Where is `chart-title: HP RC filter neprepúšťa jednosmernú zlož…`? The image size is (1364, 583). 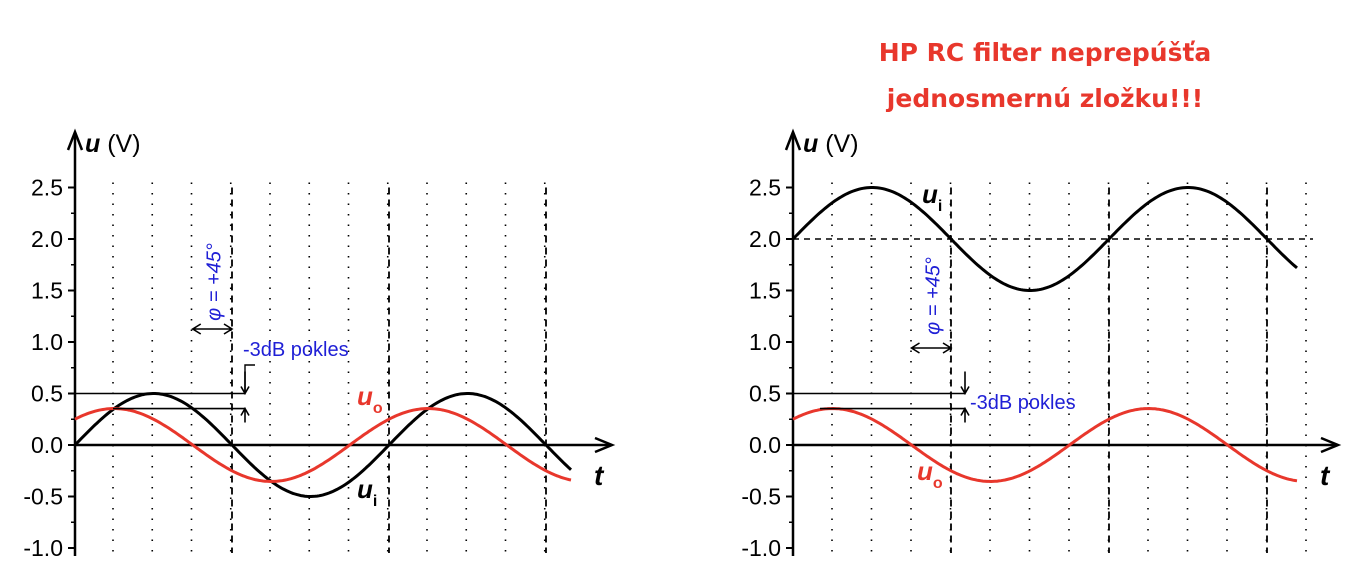
chart-title: HP RC filter neprepúšťa jednosmernú zlož… is located at coordinates (1045, 76).